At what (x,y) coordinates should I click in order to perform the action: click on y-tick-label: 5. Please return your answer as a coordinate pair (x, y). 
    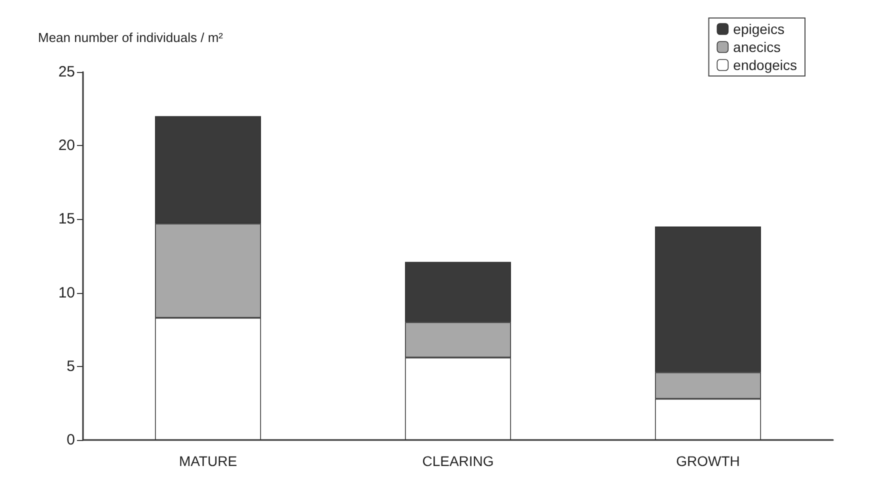
    Looking at the image, I should click on (70, 366).